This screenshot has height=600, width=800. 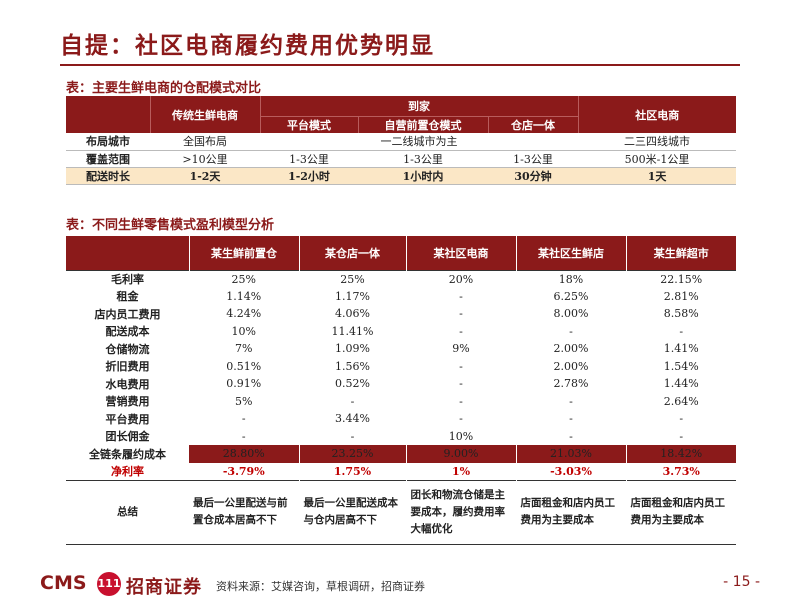 What do you see at coordinates (127, 471) in the screenshot?
I see `row-label: 净利率` at bounding box center [127, 471].